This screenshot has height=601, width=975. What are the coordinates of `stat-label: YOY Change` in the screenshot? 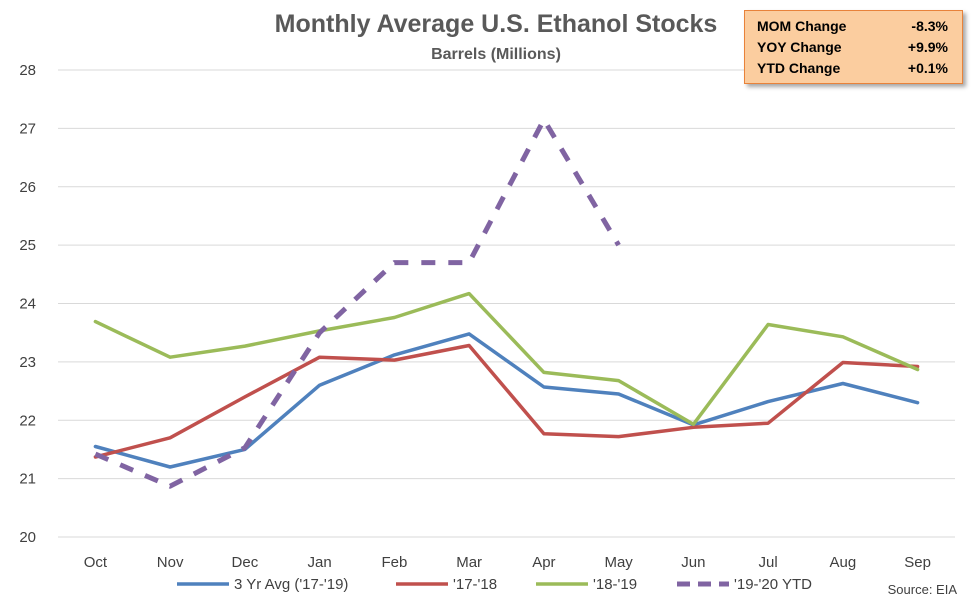 It's located at (799, 47).